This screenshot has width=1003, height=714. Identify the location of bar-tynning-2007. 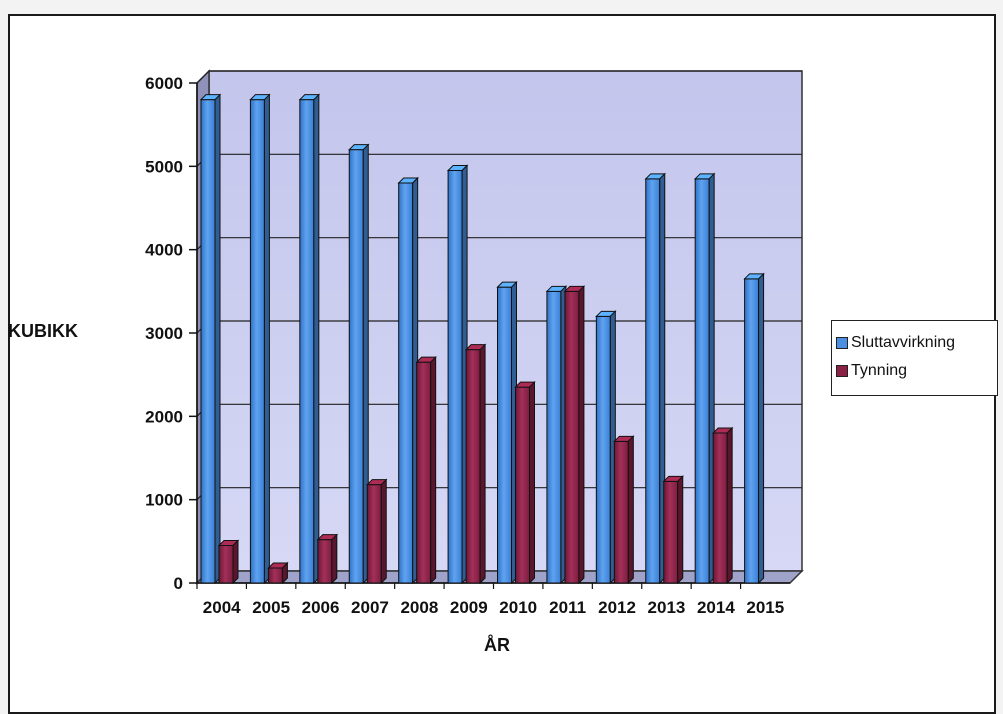
(377, 531).